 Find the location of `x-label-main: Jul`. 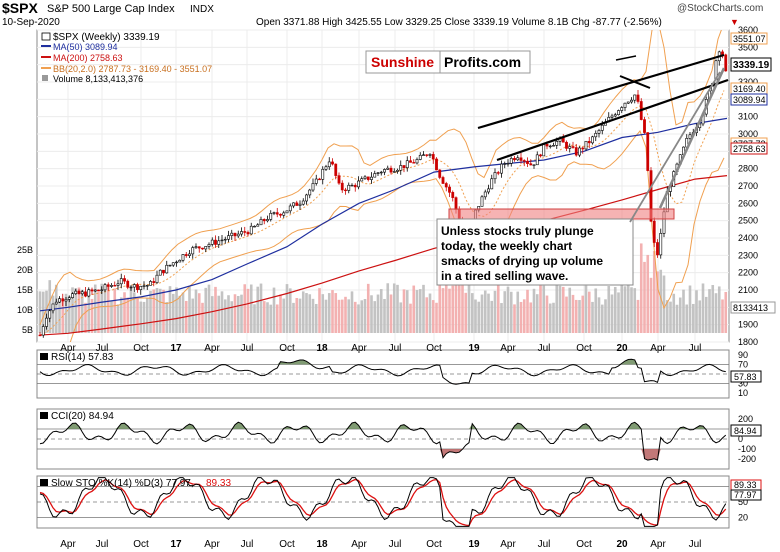

x-label-main: Jul is located at coordinates (102, 348).